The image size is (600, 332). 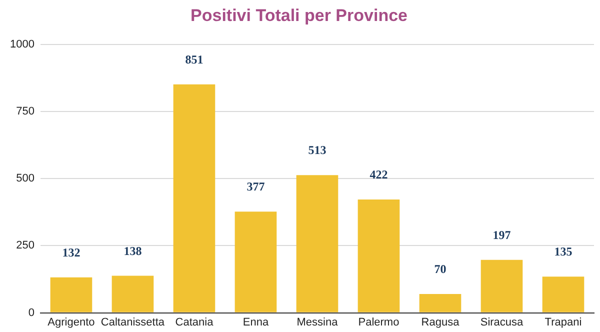 I want to click on x-tick-label: Palermo, so click(x=379, y=322).